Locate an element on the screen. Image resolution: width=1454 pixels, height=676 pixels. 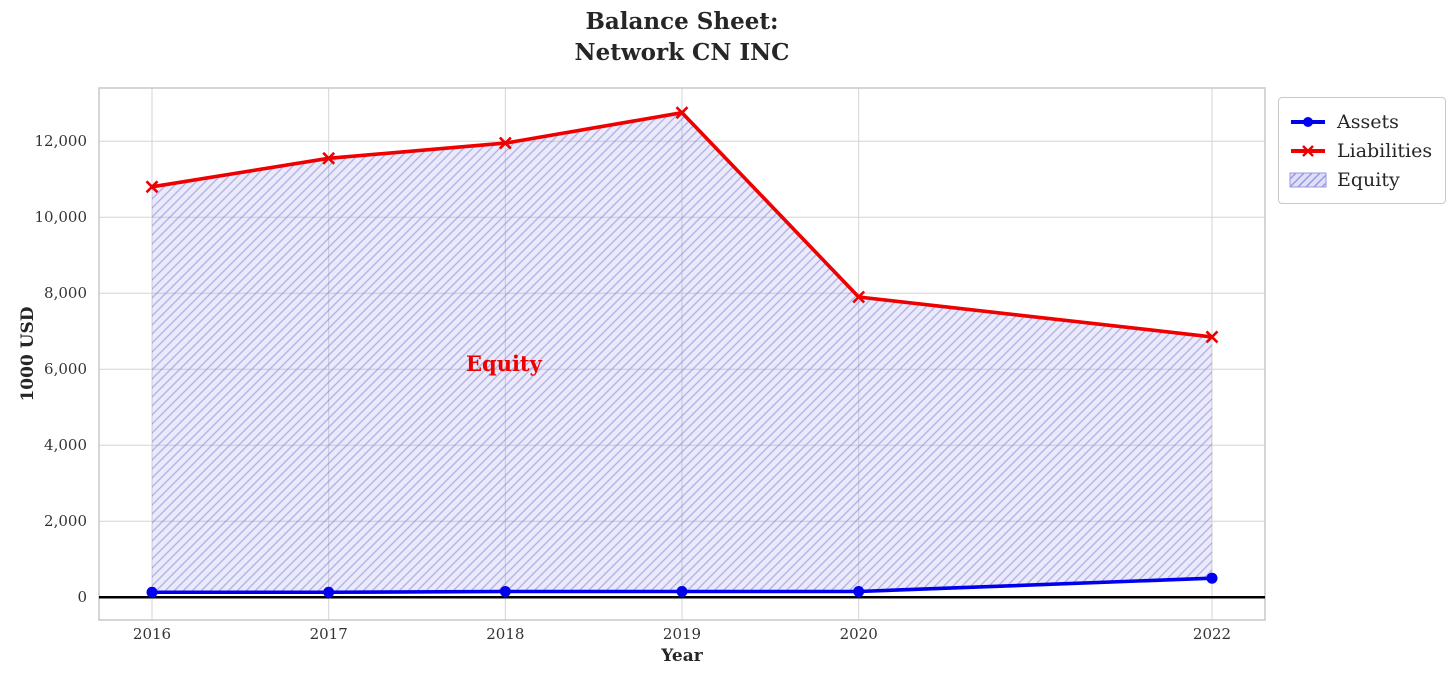
assets-line-swatch is located at coordinates (1308, 121).